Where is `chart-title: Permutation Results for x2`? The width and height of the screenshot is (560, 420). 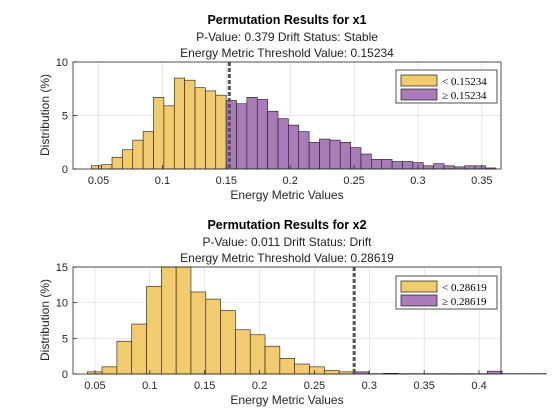 chart-title: Permutation Results for x2 is located at coordinates (286, 225).